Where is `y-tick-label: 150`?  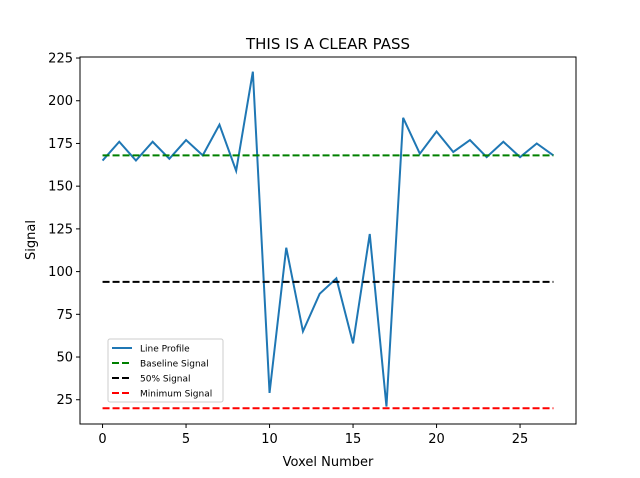
y-tick-label: 150 is located at coordinates (60, 187).